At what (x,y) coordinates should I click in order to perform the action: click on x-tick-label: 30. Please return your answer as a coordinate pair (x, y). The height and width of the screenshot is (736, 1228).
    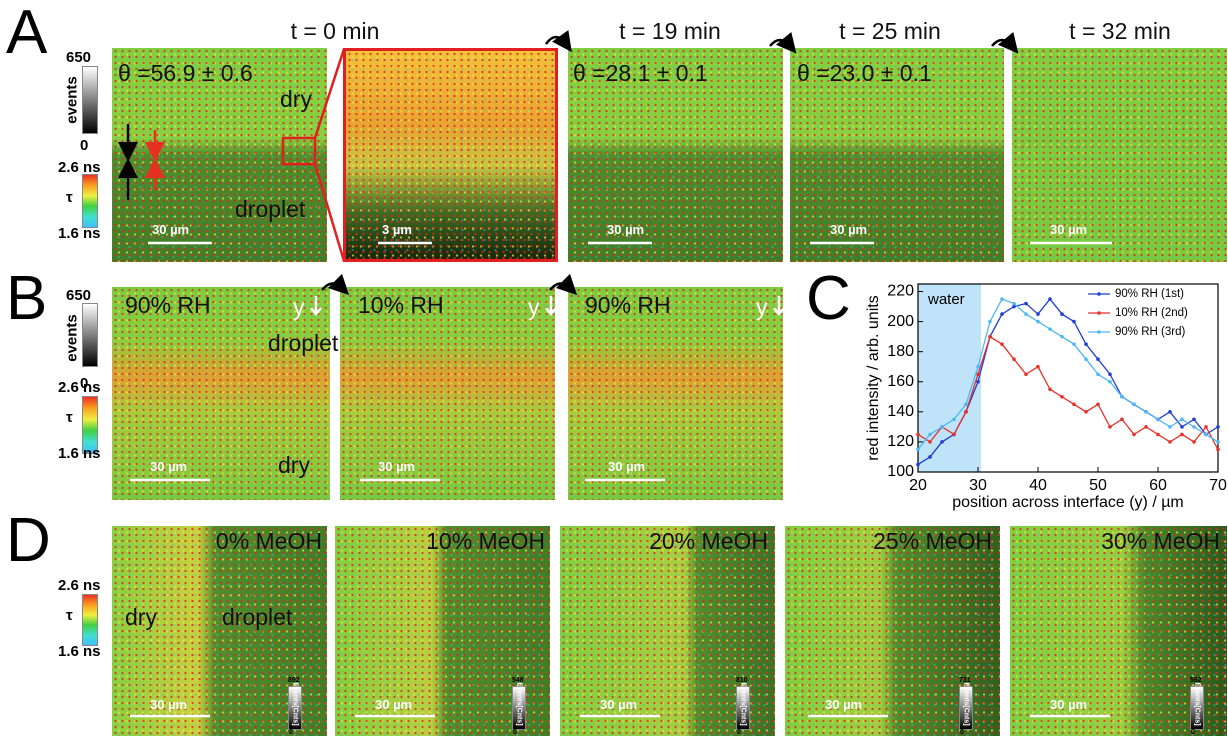
    Looking at the image, I should click on (978, 485).